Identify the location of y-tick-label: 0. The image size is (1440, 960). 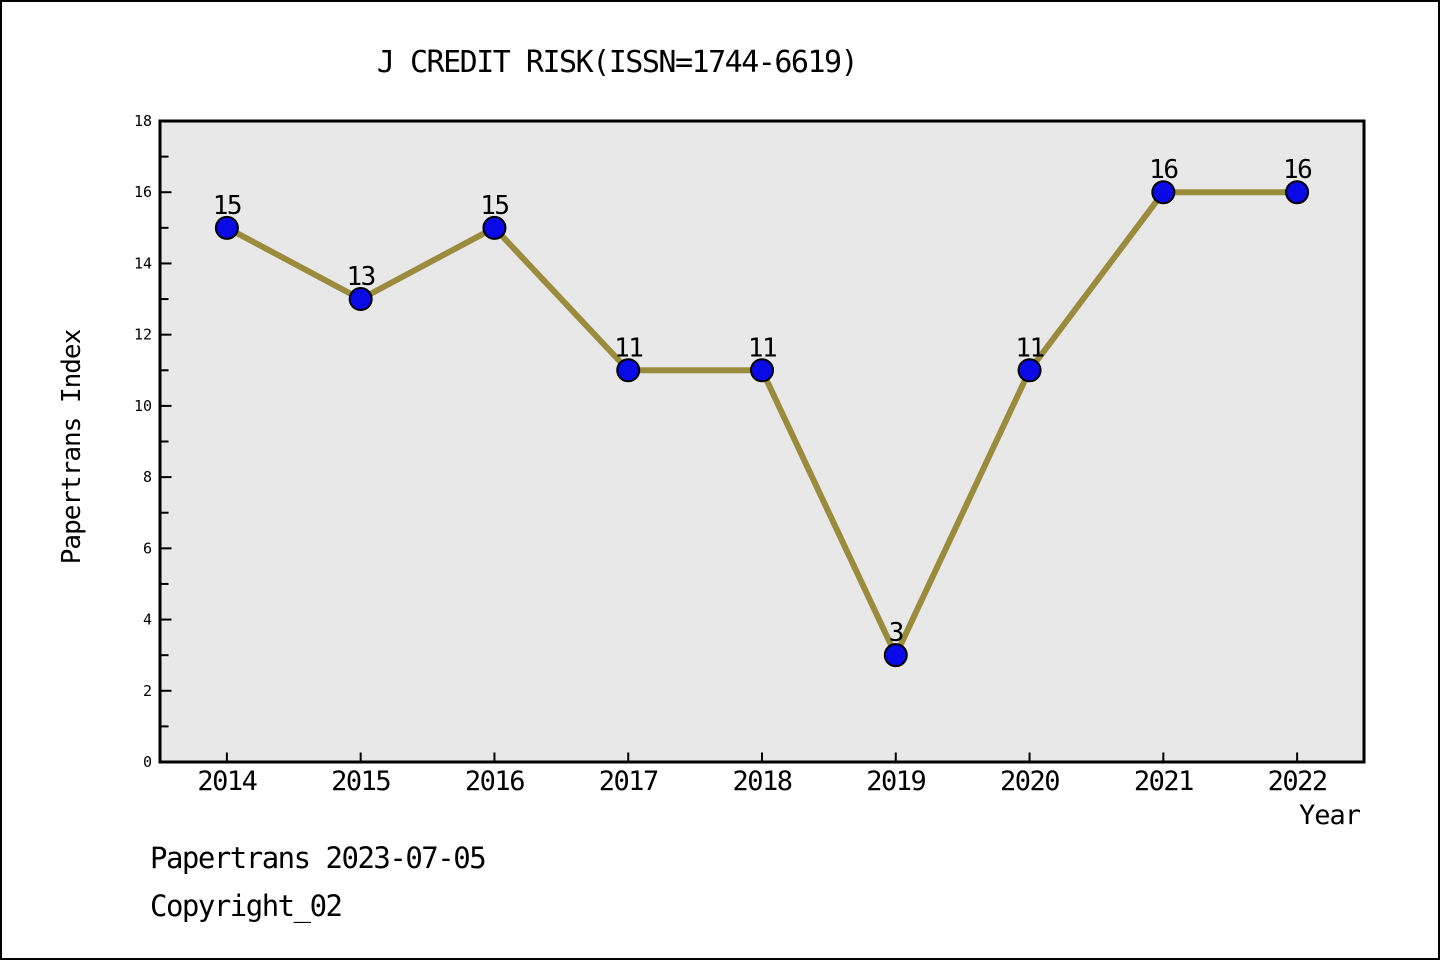
(147, 762).